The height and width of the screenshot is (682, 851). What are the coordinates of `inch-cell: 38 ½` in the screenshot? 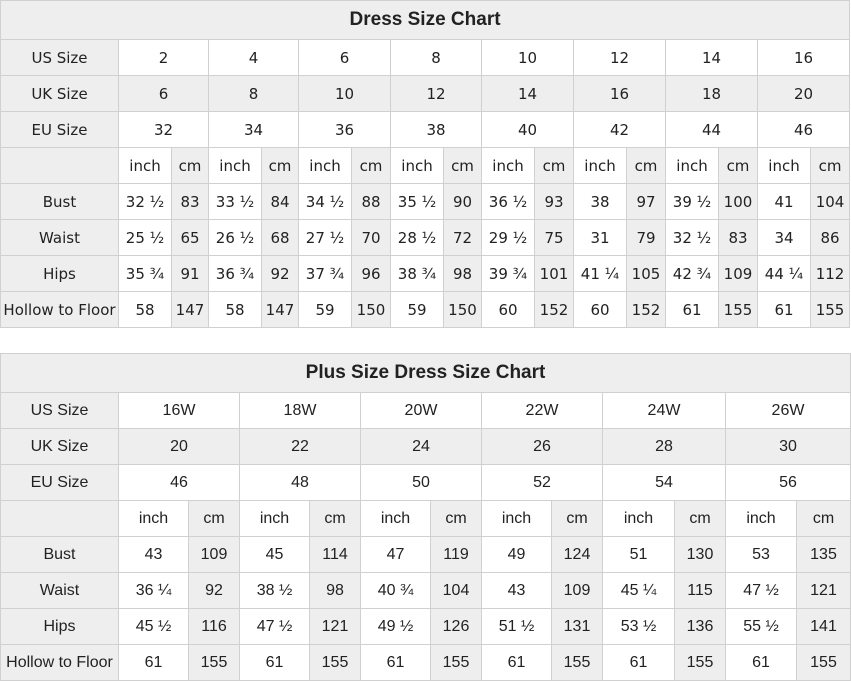 It's located at (274, 590).